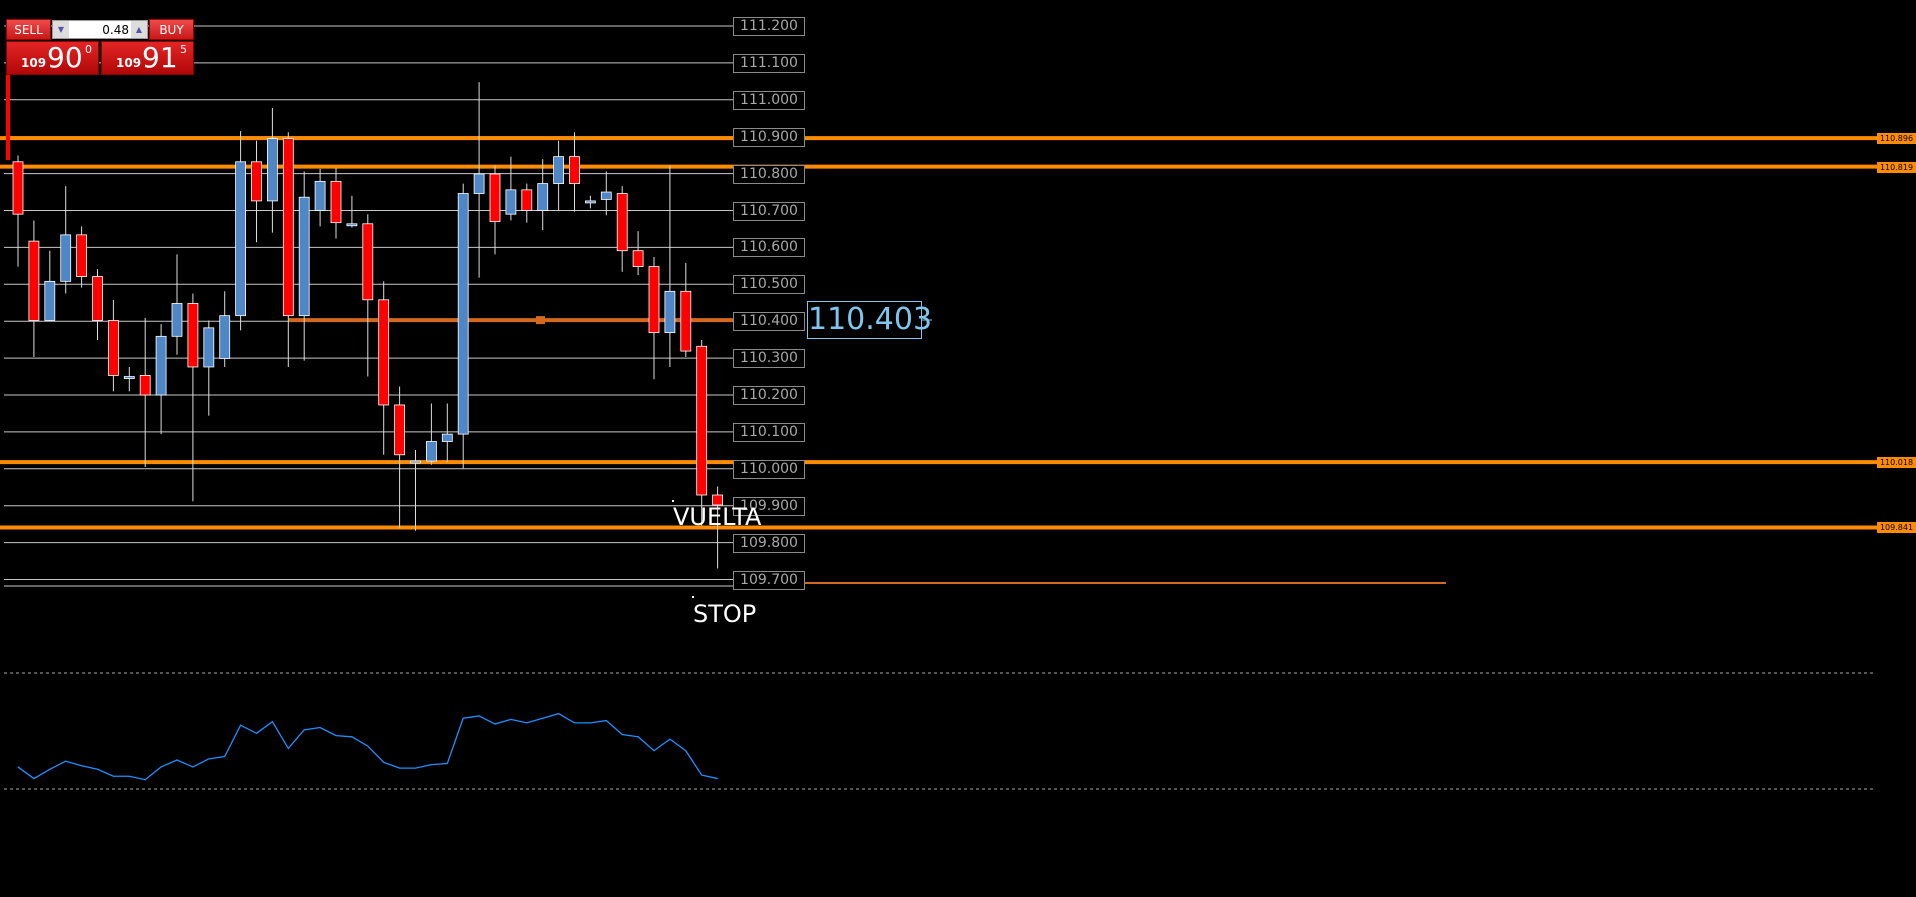 The width and height of the screenshot is (1916, 897). Describe the element at coordinates (769, 506) in the screenshot. I see `price-axis-label: 109.900` at that location.